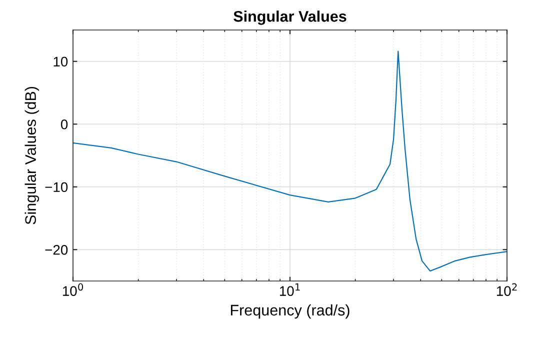 The height and width of the screenshot is (337, 560). I want to click on x-tick-label: 10$^{2}$, so click(506, 289).